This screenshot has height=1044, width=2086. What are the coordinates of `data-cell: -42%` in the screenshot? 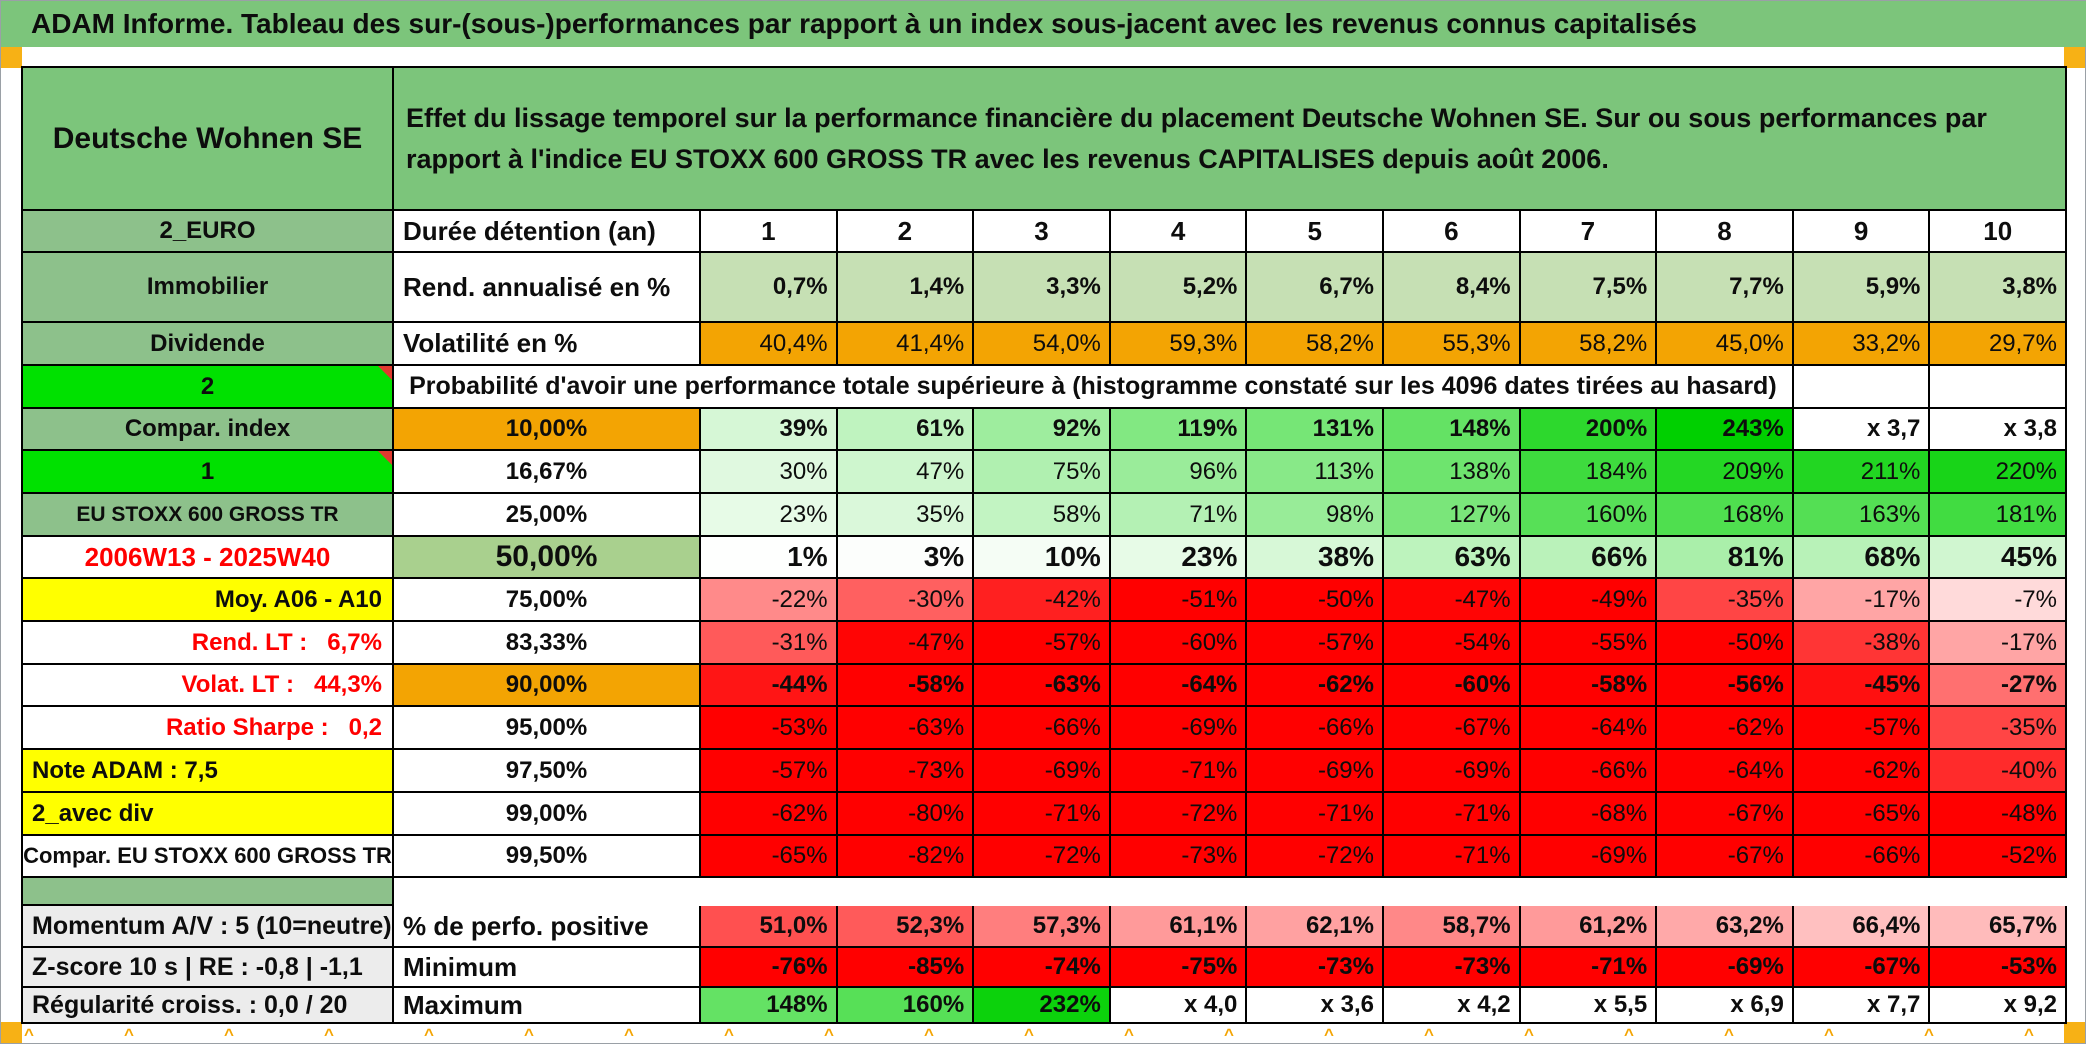 It's located at (1042, 600).